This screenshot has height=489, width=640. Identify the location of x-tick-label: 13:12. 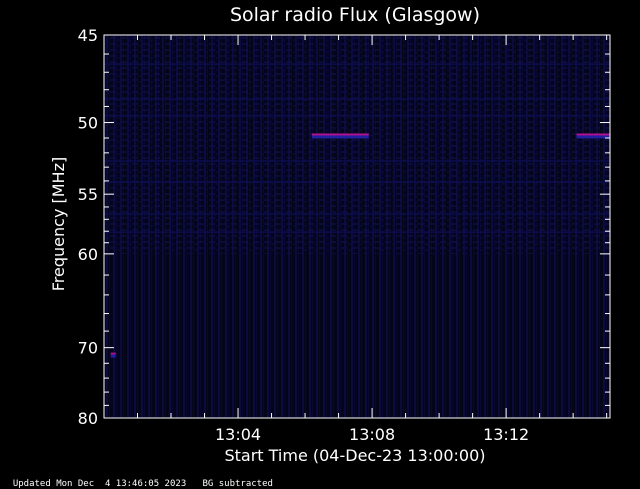
(506, 434).